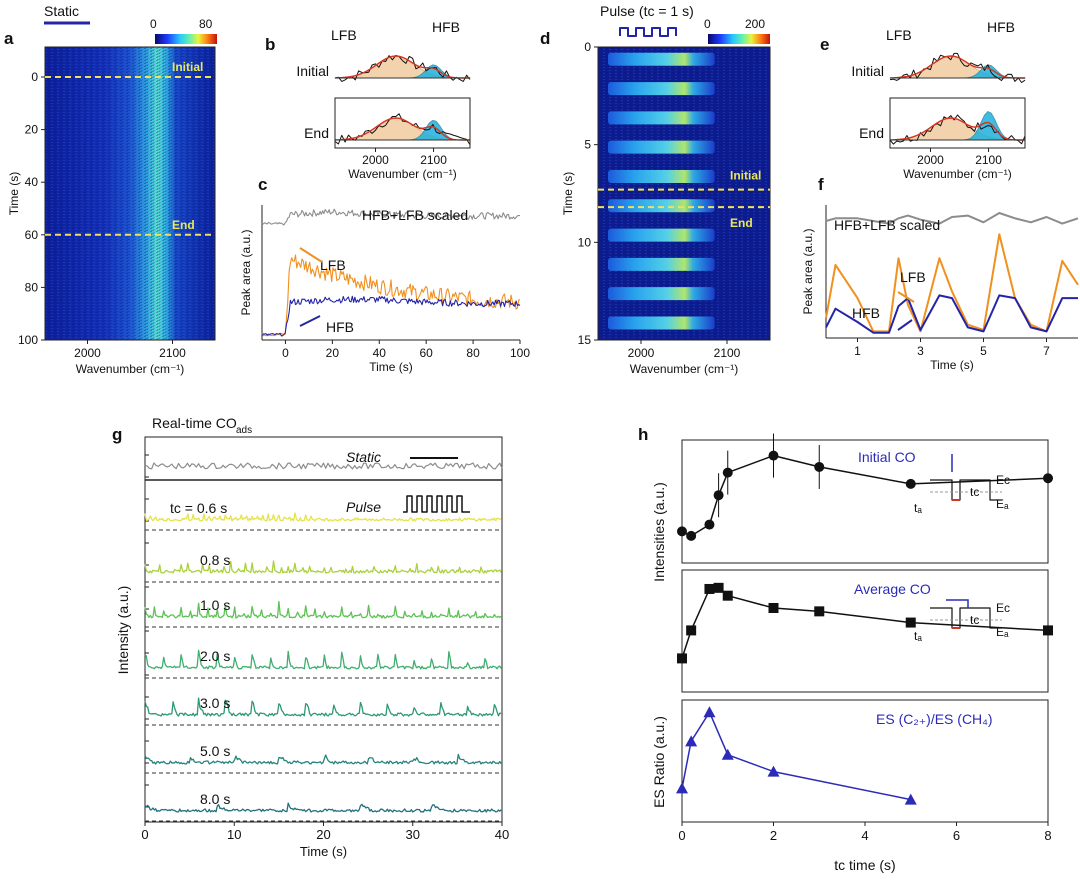  I want to click on label-h-initial: Initial CO, so click(887, 457).